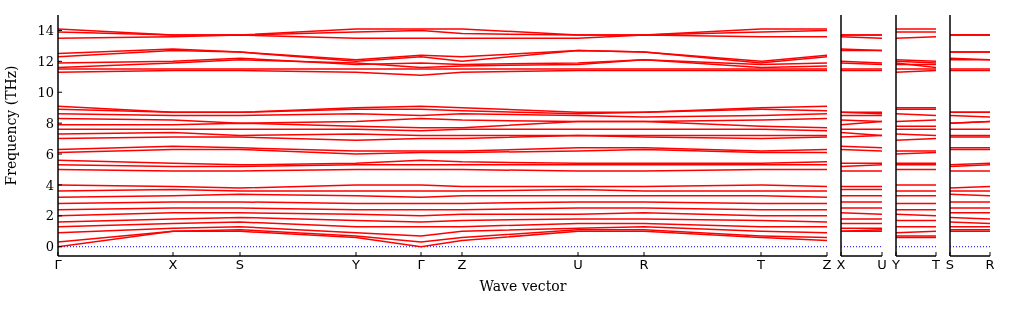 This screenshot has width=1011, height=310. What do you see at coordinates (523, 286) in the screenshot?
I see `x-axis-title: Wave vector` at bounding box center [523, 286].